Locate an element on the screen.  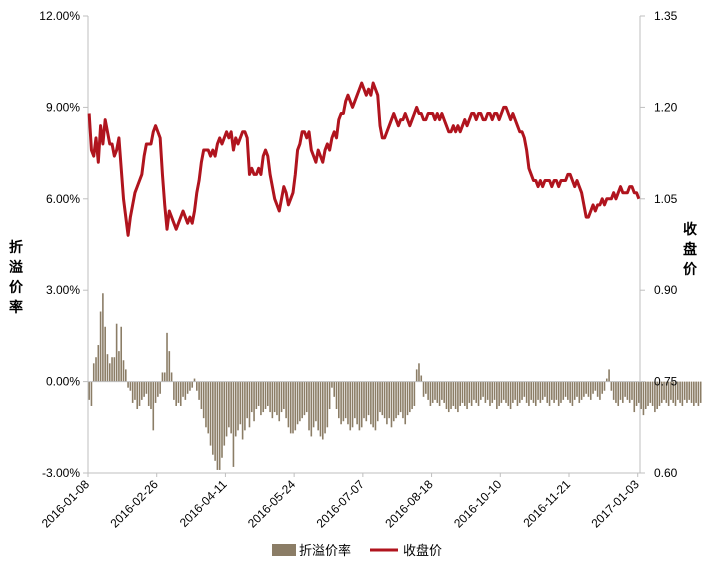
x-tick-label: 2016-08-18 is located at coordinates (409, 504).